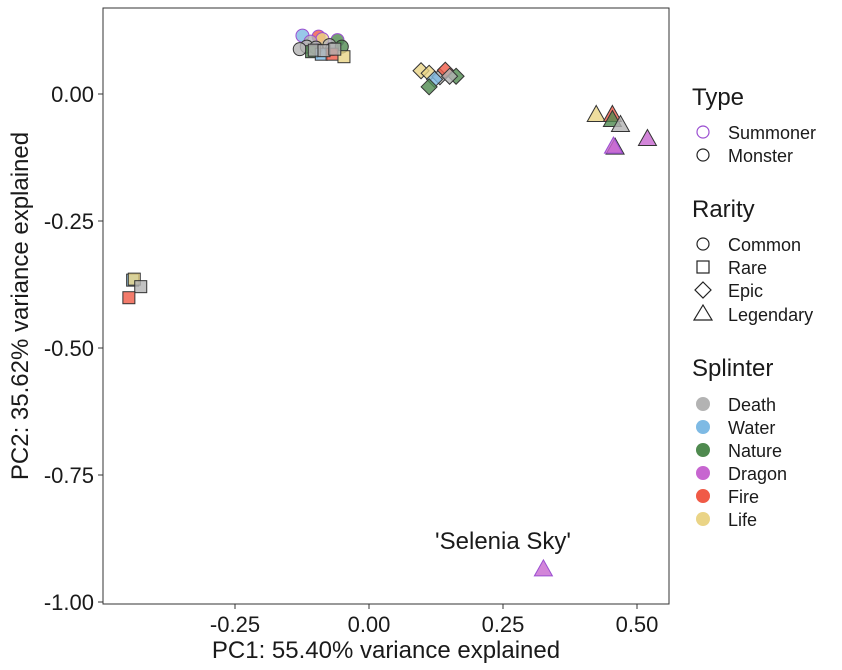 The width and height of the screenshot is (842, 670). I want to click on legend-title-splinter: Splinter, so click(732, 368).